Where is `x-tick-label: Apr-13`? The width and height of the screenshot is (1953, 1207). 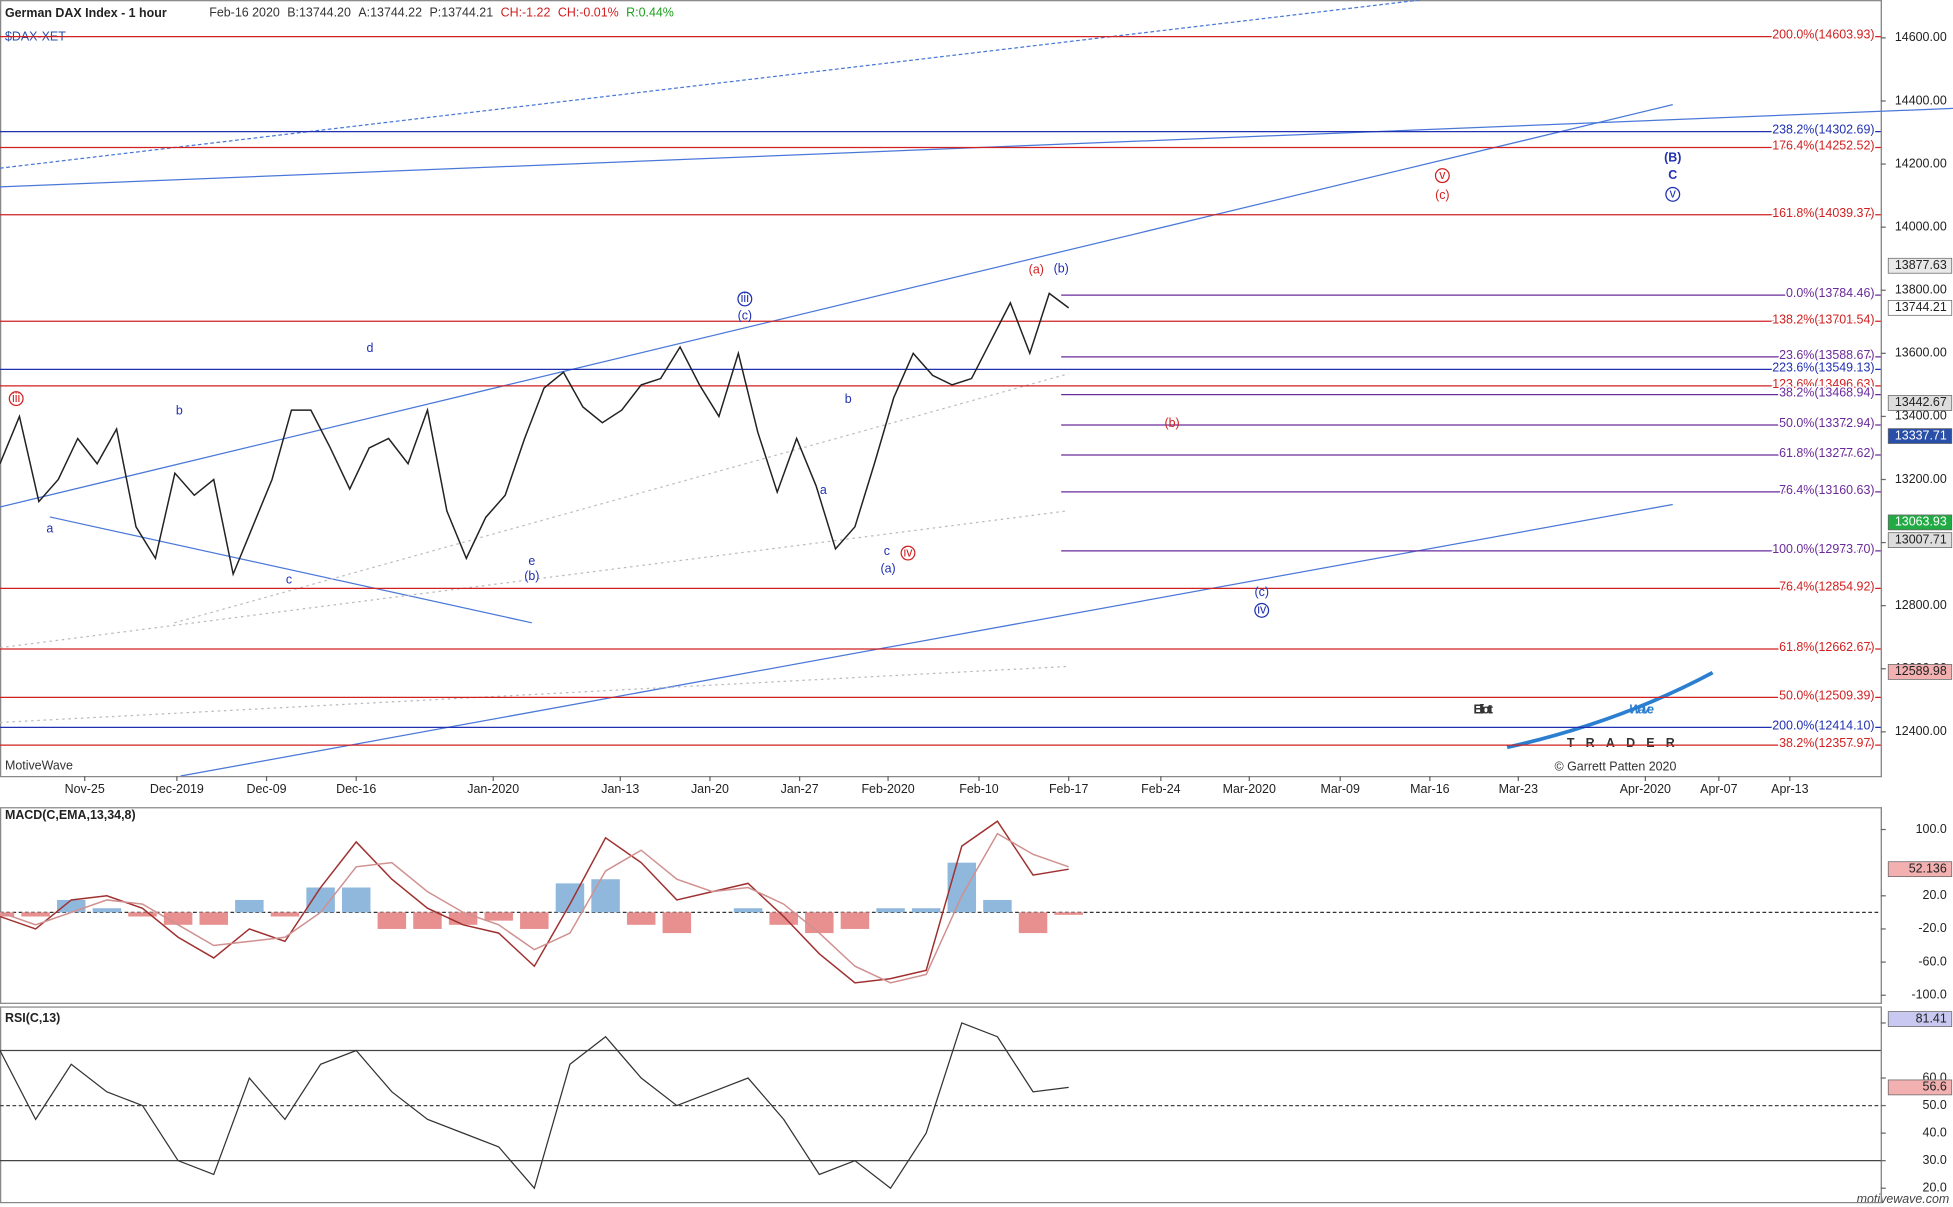 x-tick-label: Apr-13 is located at coordinates (1789, 789).